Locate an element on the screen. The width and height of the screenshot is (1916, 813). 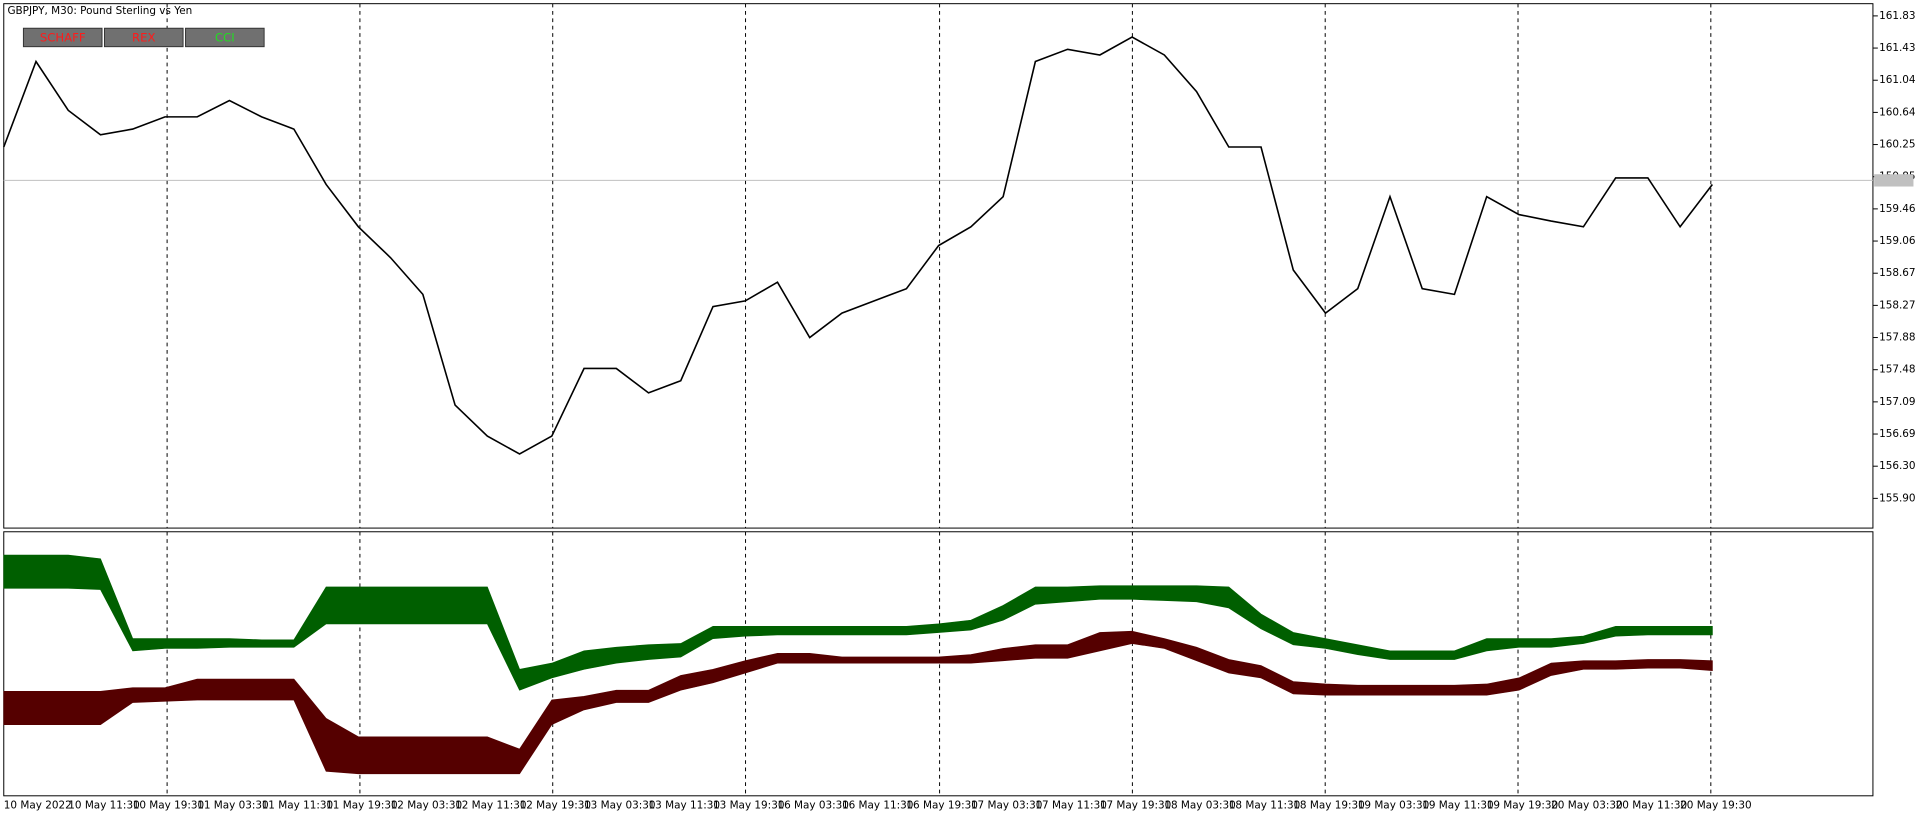
x-tick-label: 12 May 19:30 is located at coordinates (555, 806).